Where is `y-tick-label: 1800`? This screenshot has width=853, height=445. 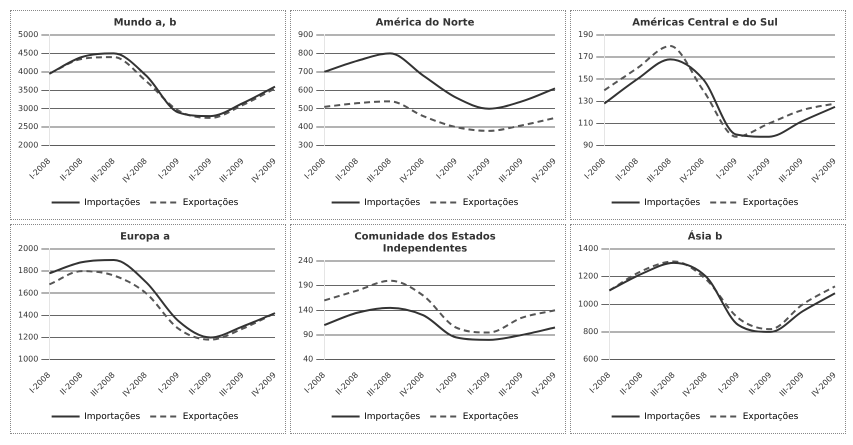 y-tick-label: 1800 is located at coordinates (28, 271).